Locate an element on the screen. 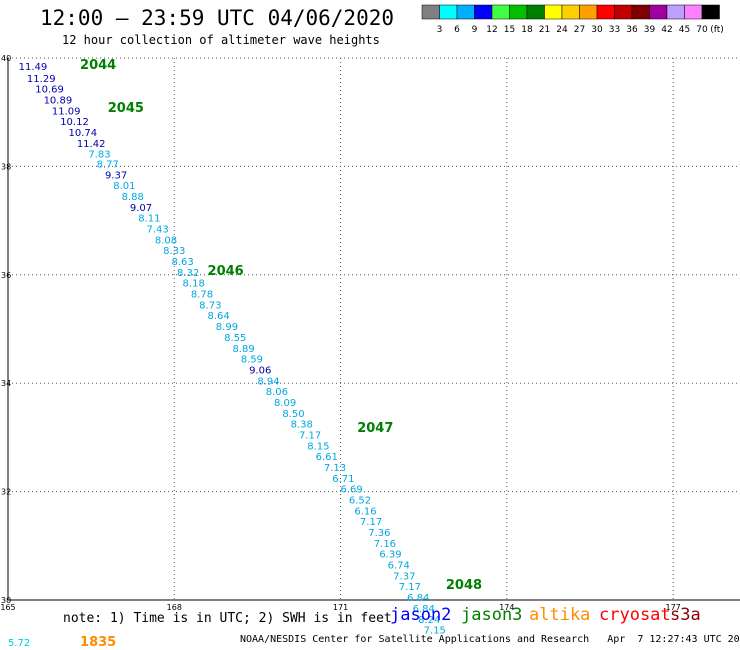  wave-height-point: 8.99 is located at coordinates (227, 327).